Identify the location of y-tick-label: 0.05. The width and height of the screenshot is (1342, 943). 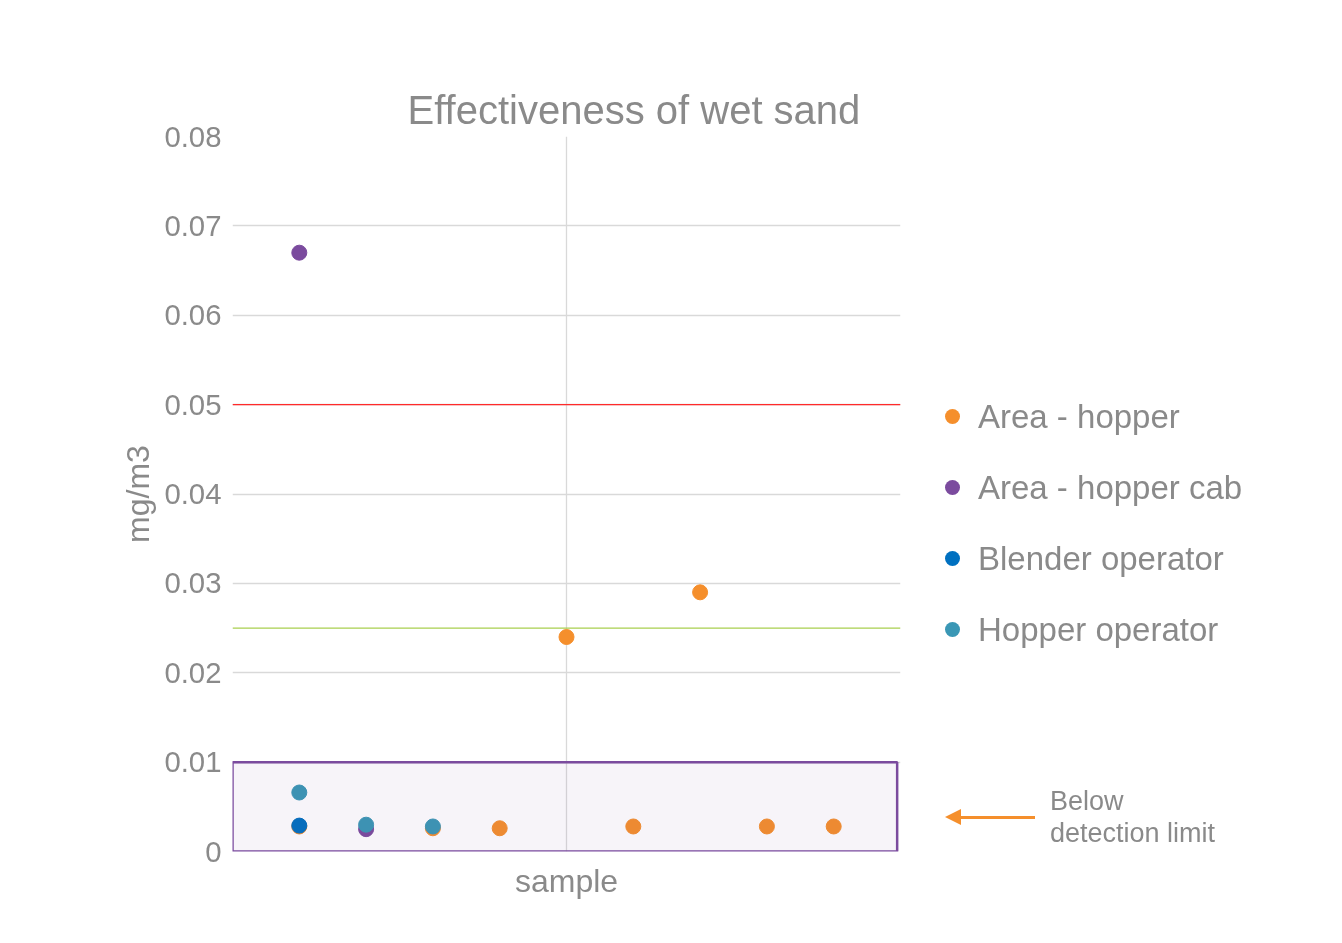
(193, 404).